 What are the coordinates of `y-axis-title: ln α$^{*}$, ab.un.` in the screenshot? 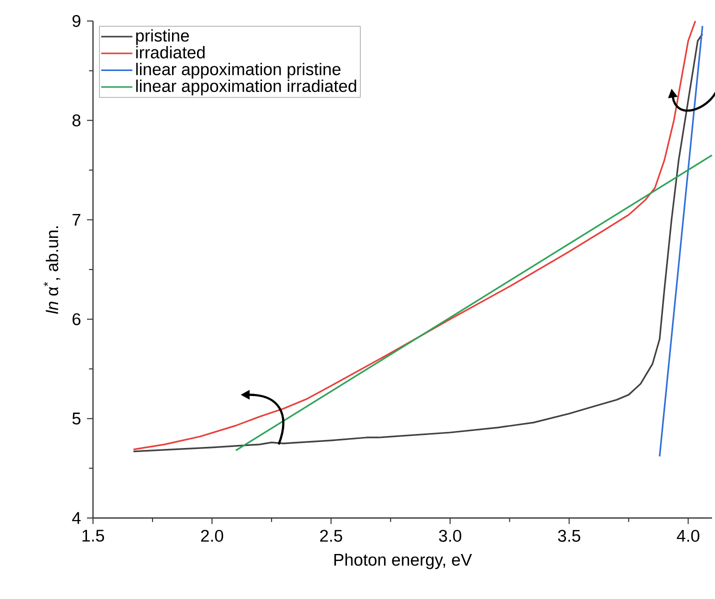 It's located at (52, 270).